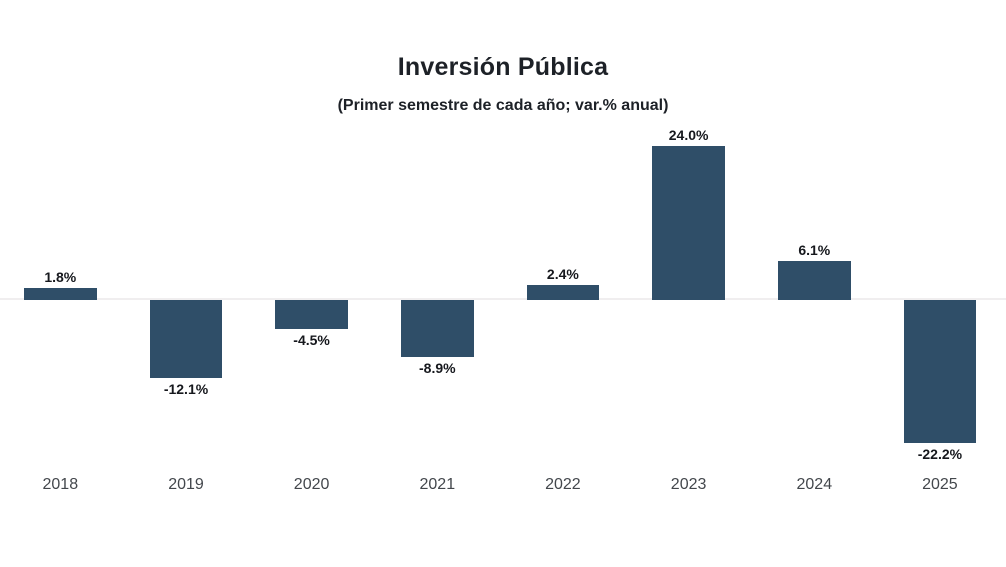 This screenshot has height=567, width=1006. Describe the element at coordinates (688, 134) in the screenshot. I see `bar-value-label: 24.0%` at that location.